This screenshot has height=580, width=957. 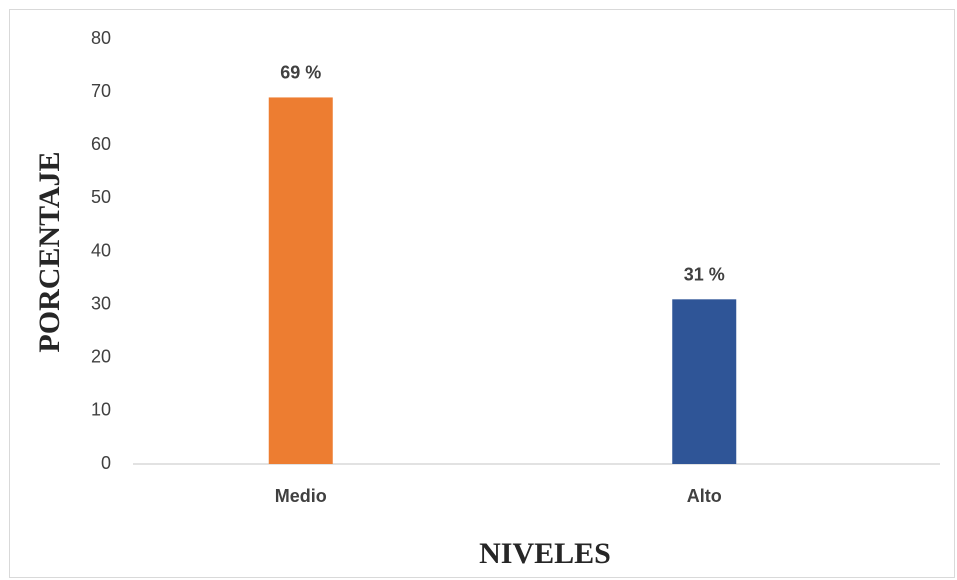 What do you see at coordinates (101, 38) in the screenshot?
I see `y-tick-label: 80` at bounding box center [101, 38].